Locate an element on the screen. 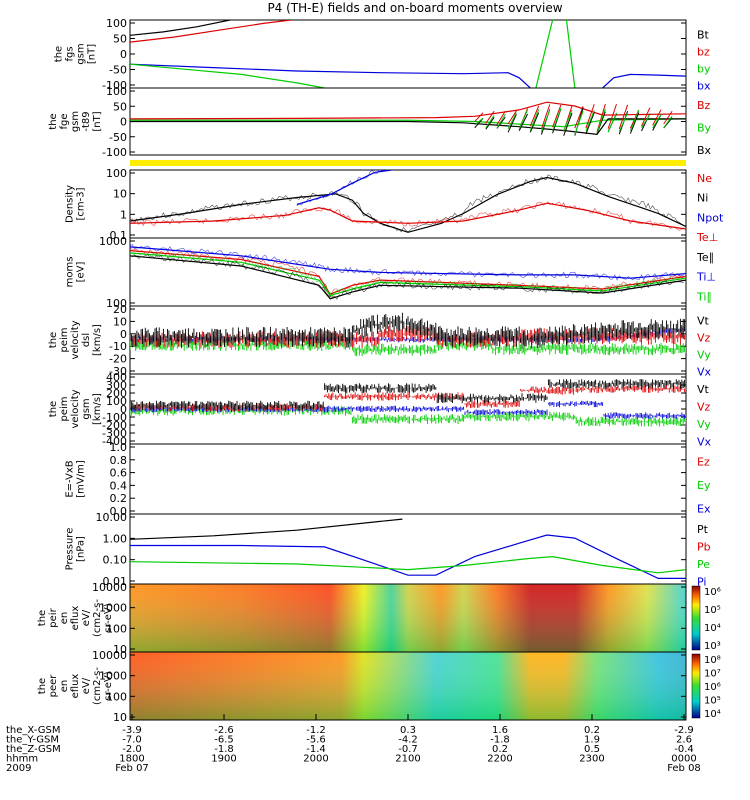  x-tick-value: -5.6 is located at coordinates (316, 740).